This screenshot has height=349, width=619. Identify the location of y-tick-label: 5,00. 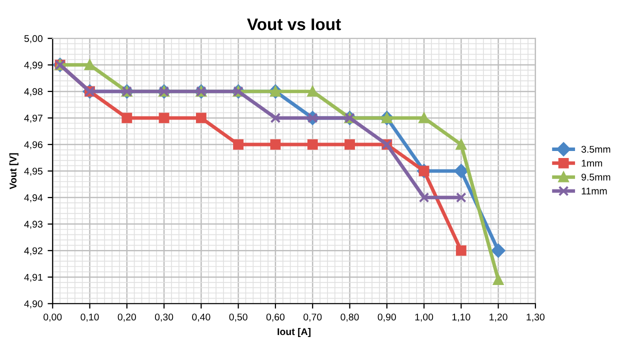
(33, 39).